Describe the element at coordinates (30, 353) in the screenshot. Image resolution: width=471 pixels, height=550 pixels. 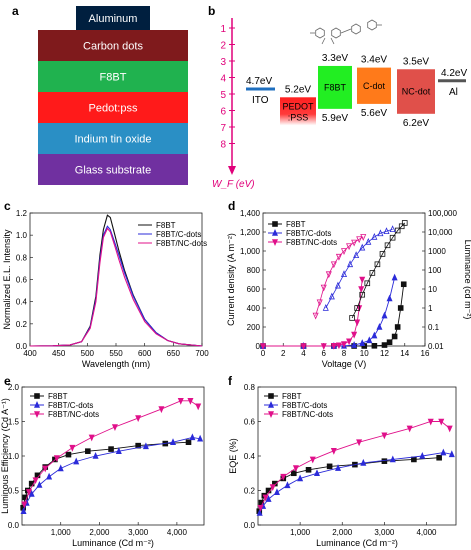
I see `x-tick-label: 400` at that location.